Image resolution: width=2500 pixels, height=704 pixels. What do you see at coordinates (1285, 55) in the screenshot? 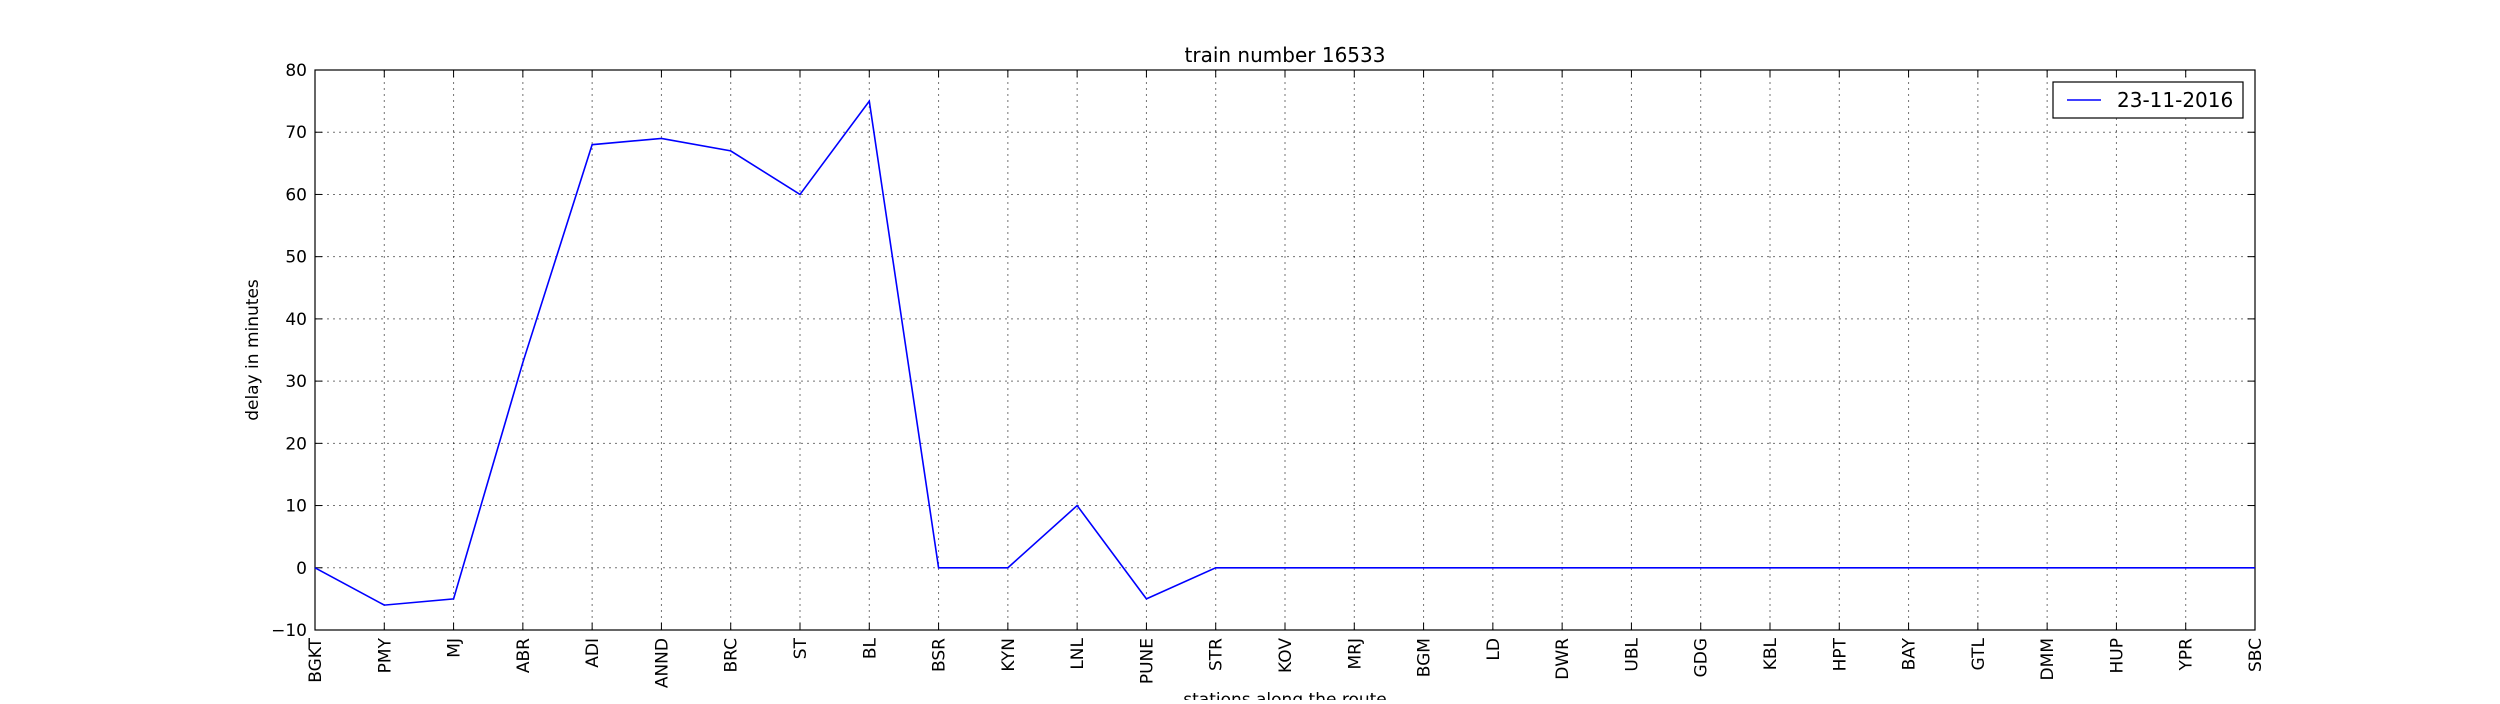
I see `chart-title: train number 16533` at bounding box center [1285, 55].